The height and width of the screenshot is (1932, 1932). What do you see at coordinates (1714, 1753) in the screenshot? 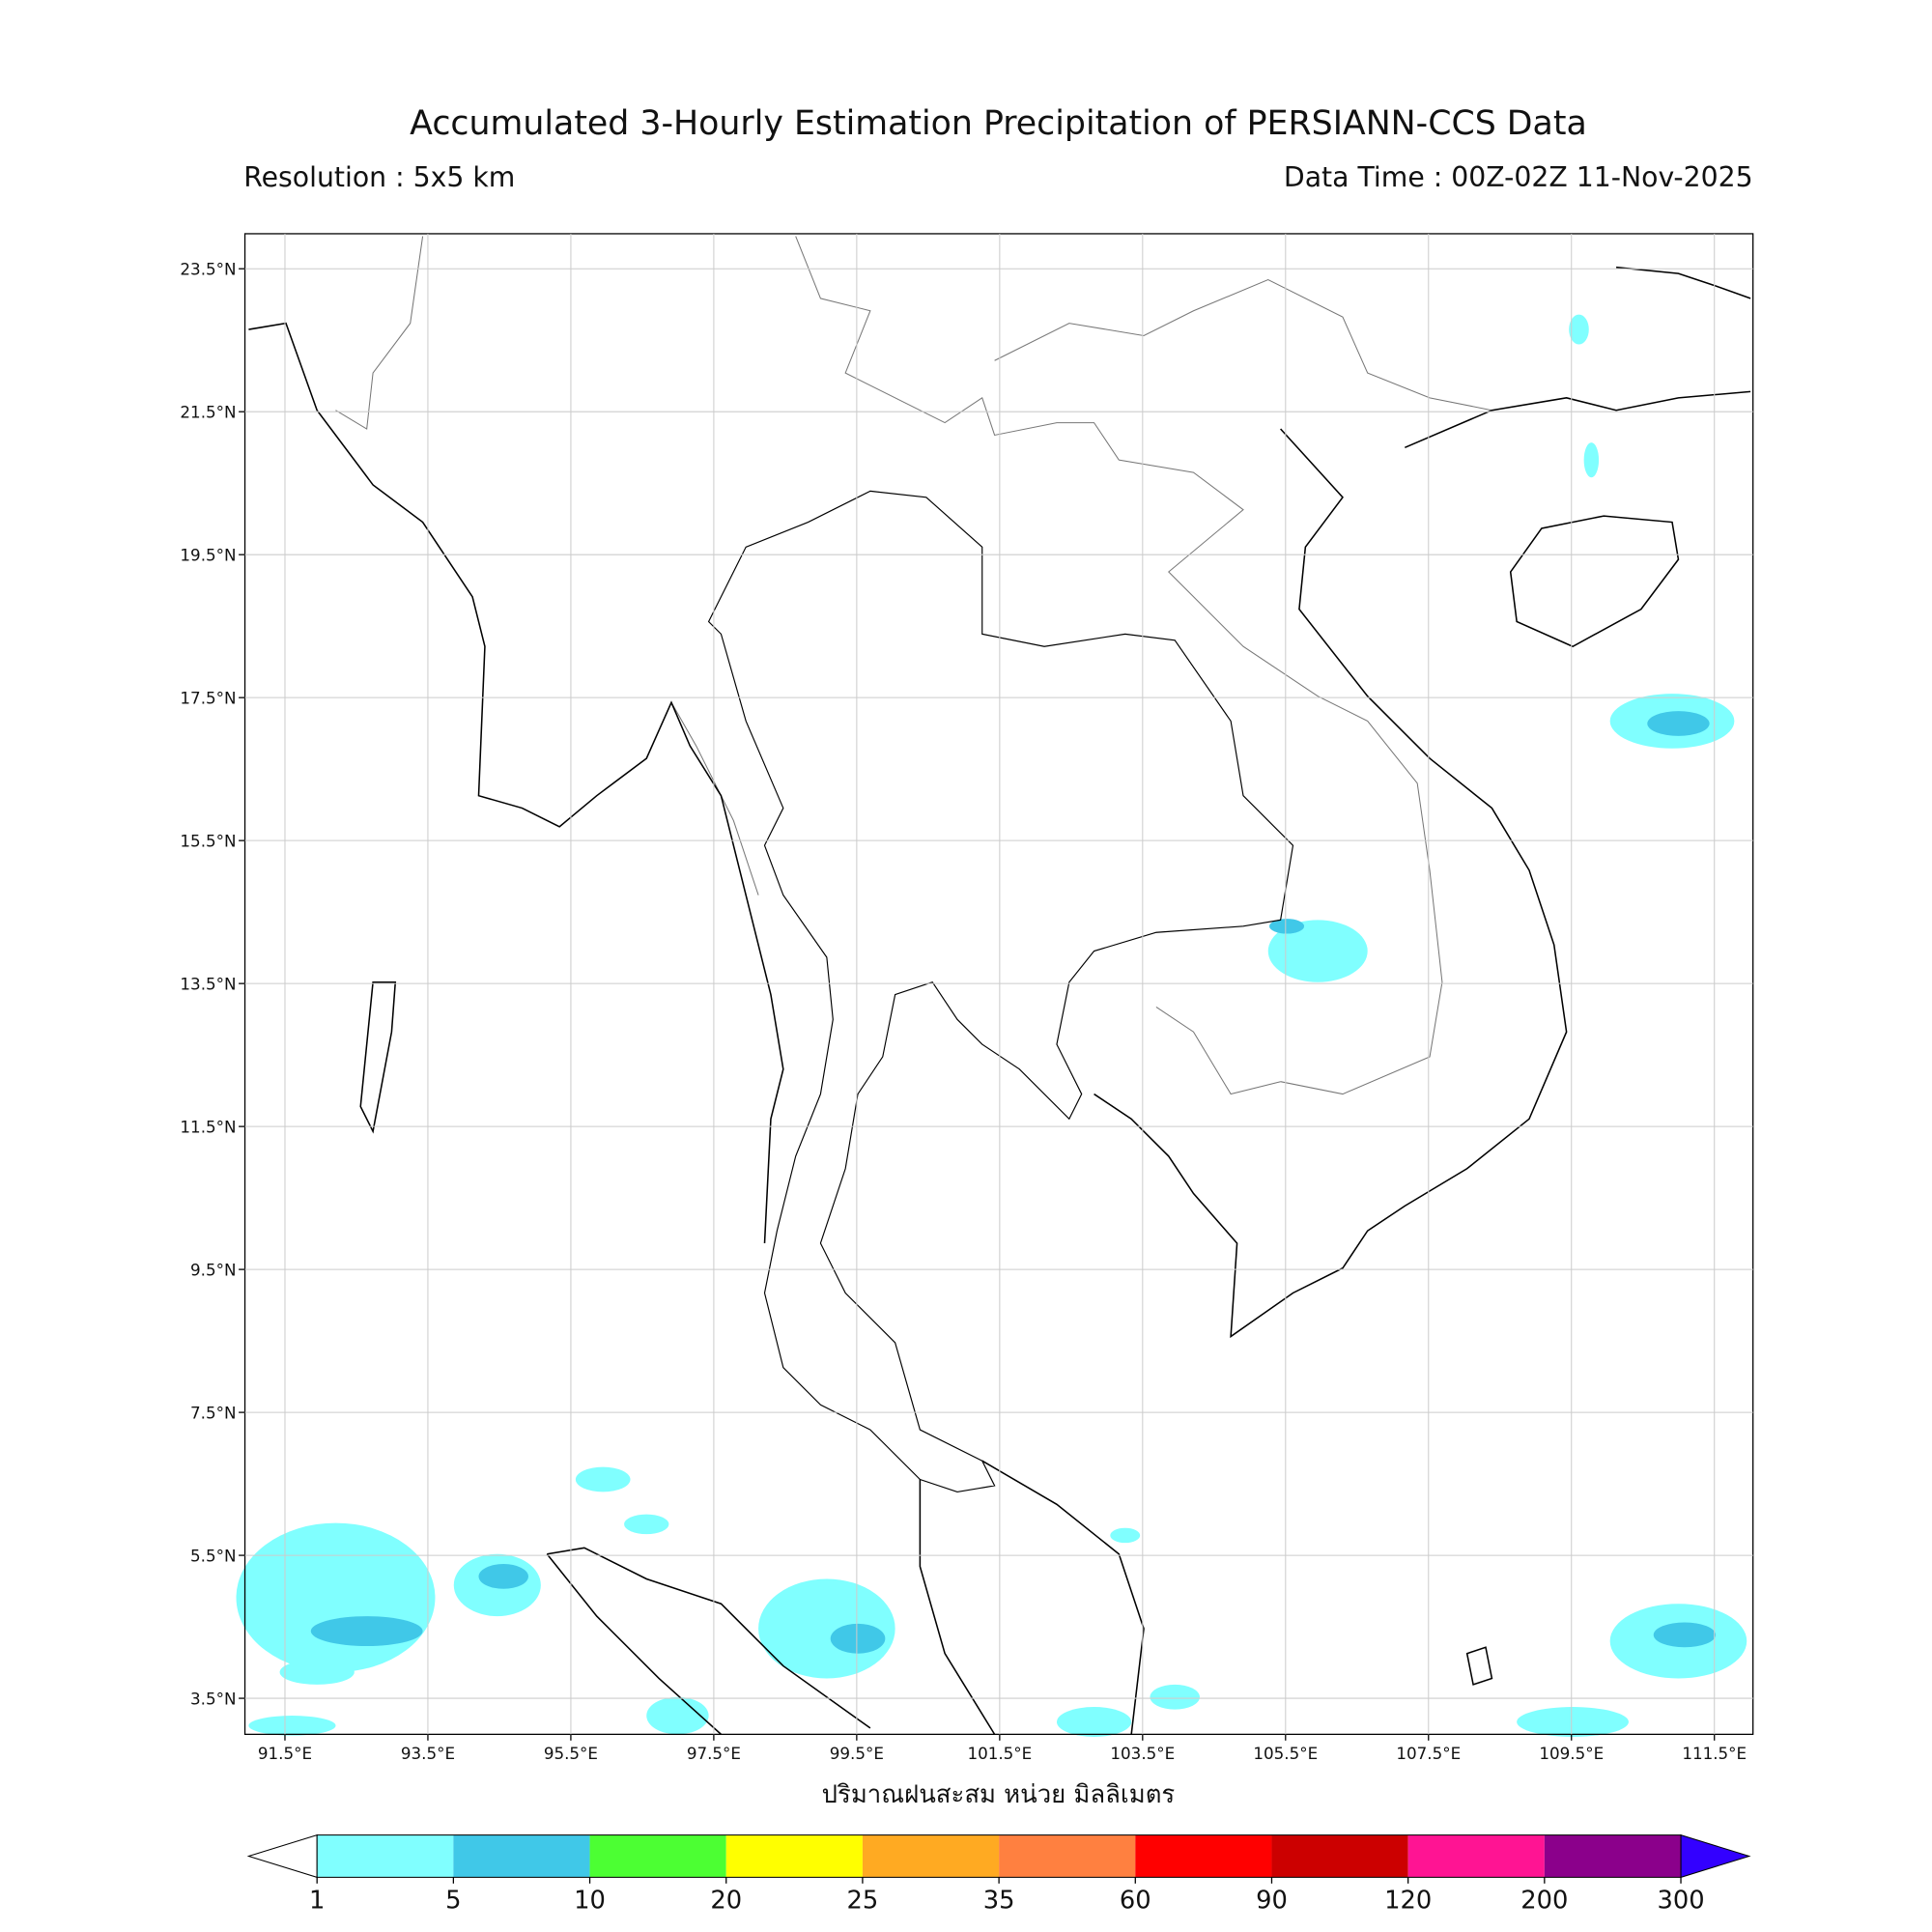
I see `x-tick-label: 111.5°E` at bounding box center [1714, 1753].